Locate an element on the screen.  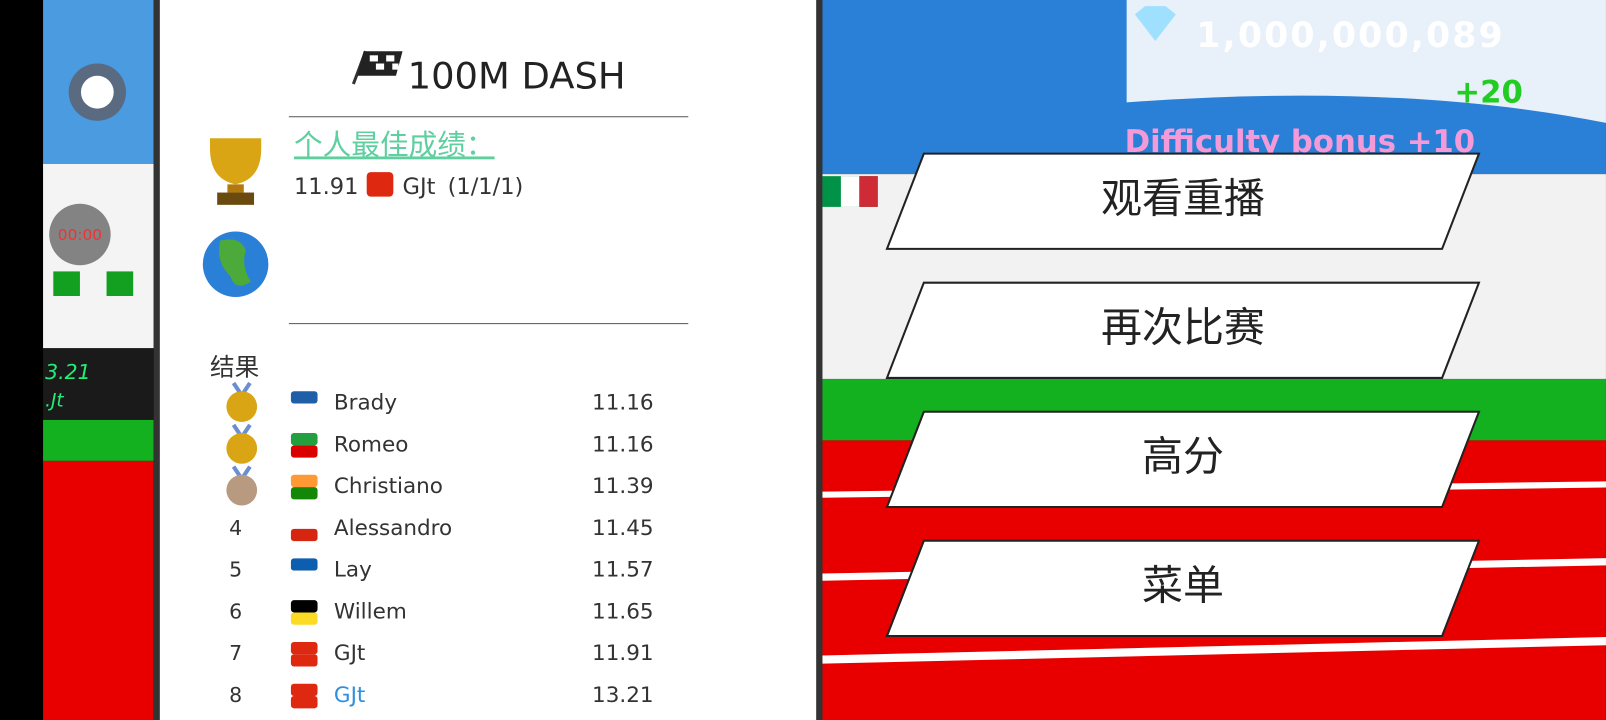
gem-icon is located at coordinates (1155, 23).